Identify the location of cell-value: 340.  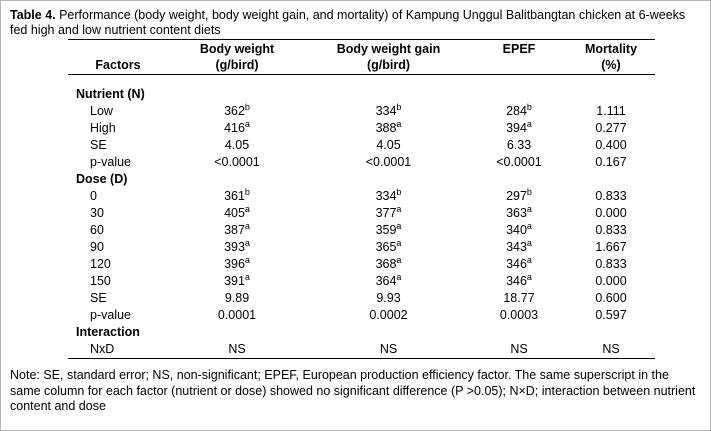
(516, 230).